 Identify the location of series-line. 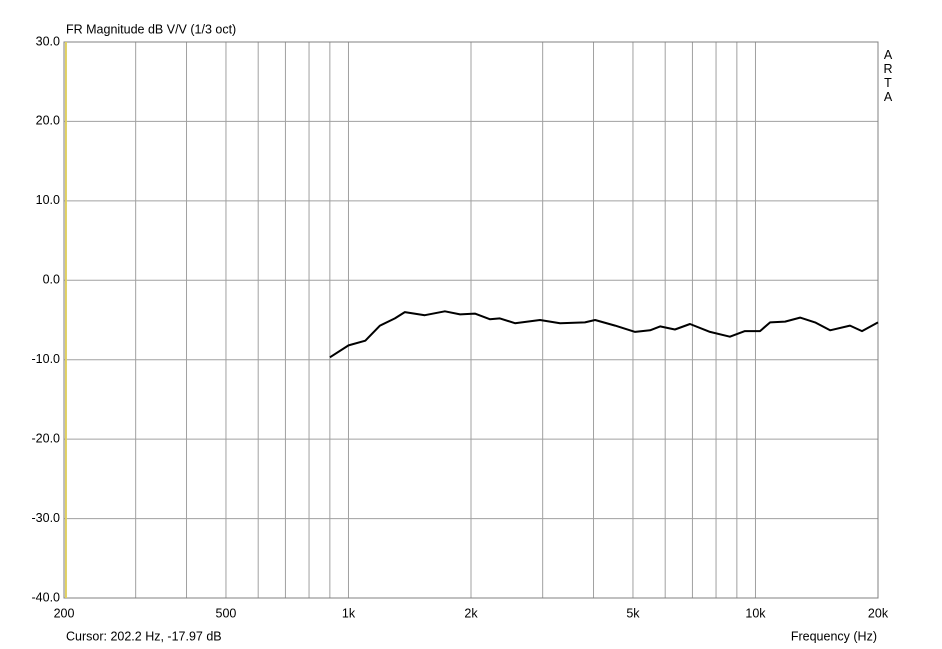
(604, 334).